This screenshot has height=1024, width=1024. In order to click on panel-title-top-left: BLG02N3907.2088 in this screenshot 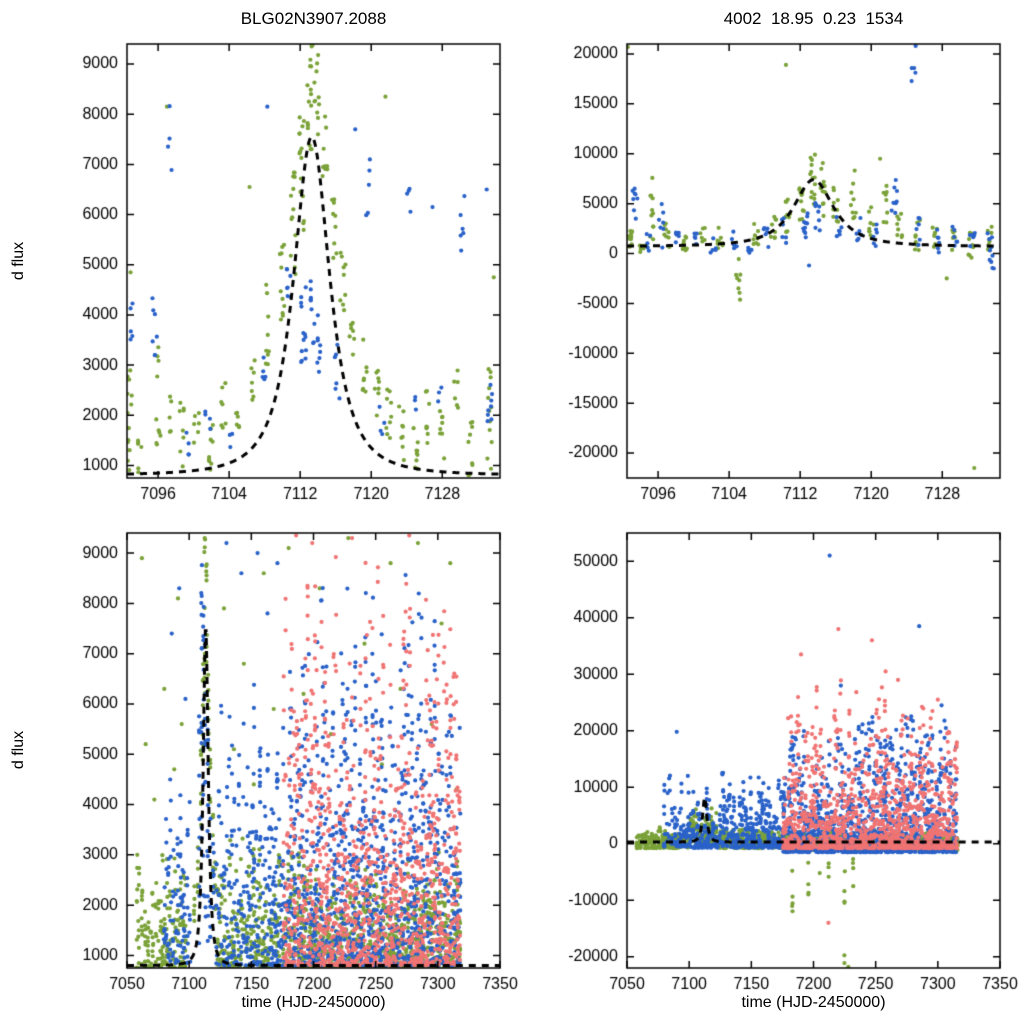, I will do `click(313, 18)`.